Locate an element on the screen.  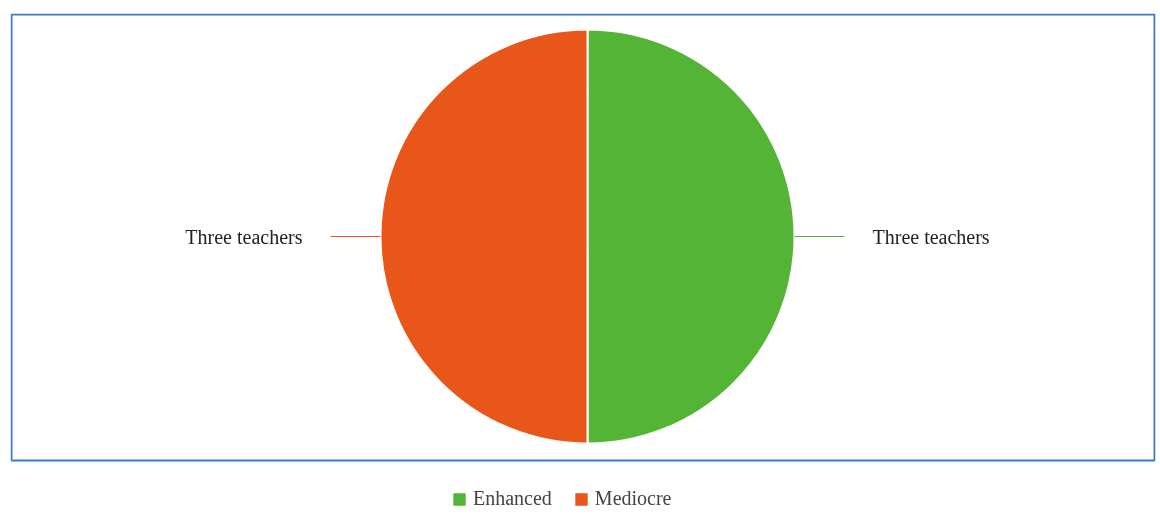
legend-label: Mediocre is located at coordinates (633, 498).